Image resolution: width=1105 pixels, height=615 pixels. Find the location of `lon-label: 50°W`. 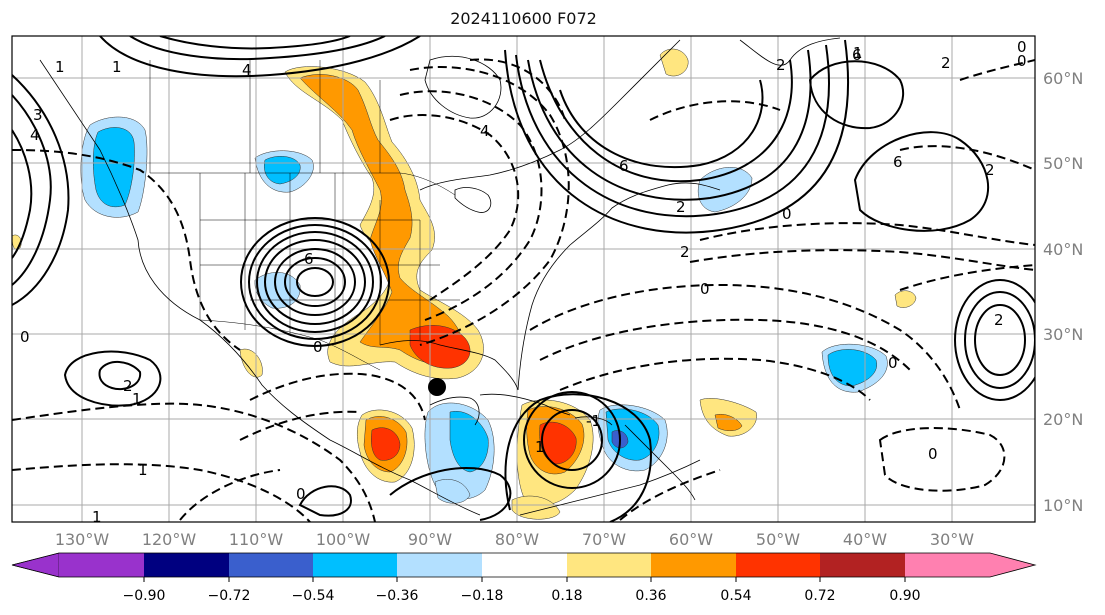

lon-label: 50°W is located at coordinates (778, 539).